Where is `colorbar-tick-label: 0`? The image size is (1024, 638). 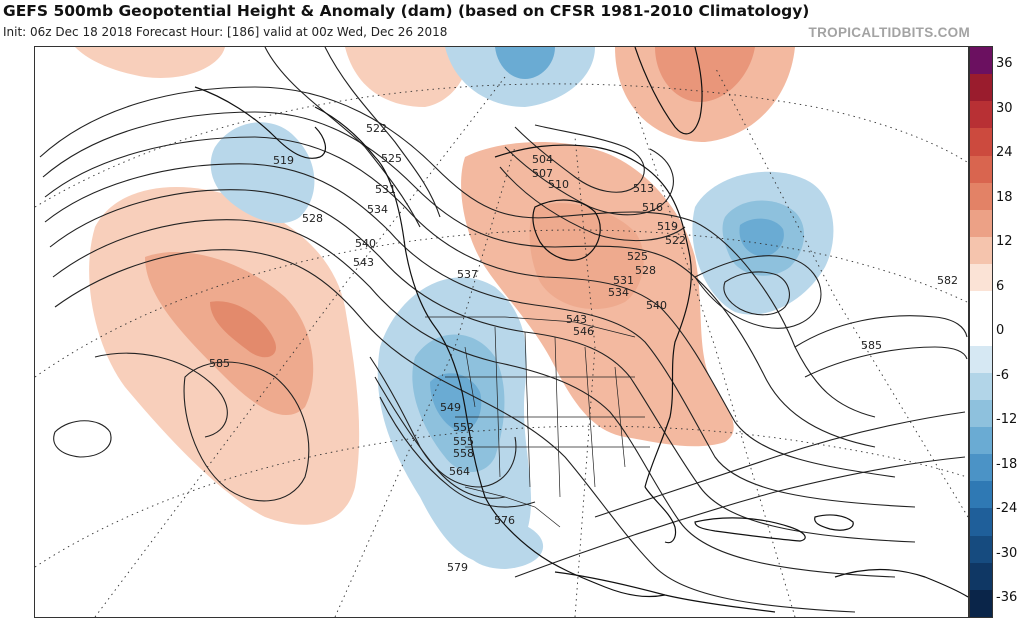 colorbar-tick-label: 0 is located at coordinates (1000, 330).